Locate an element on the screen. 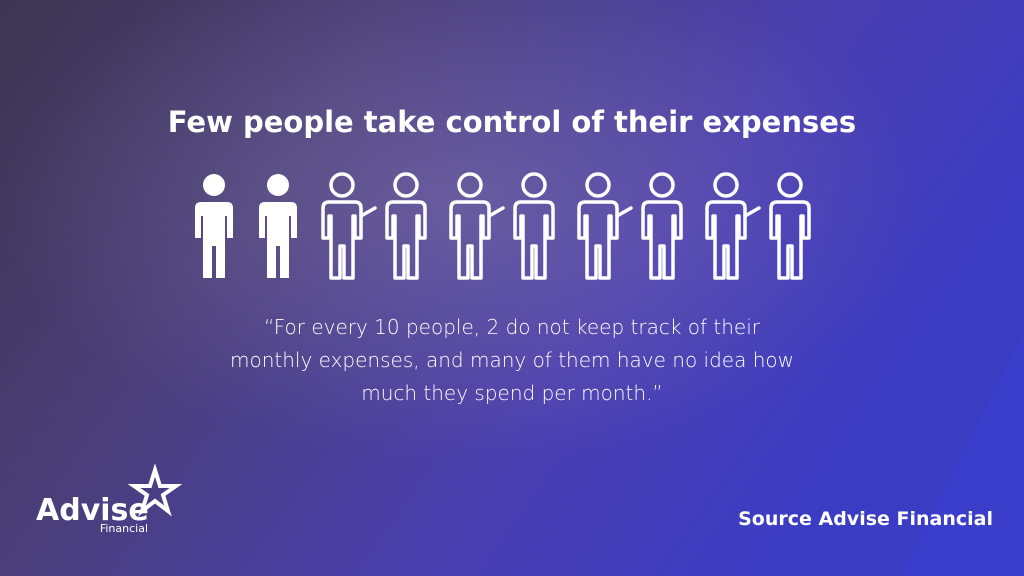 Image resolution: width=1024 pixels, height=576 pixels. quote-line: much they spend per month.” is located at coordinates (512, 393).